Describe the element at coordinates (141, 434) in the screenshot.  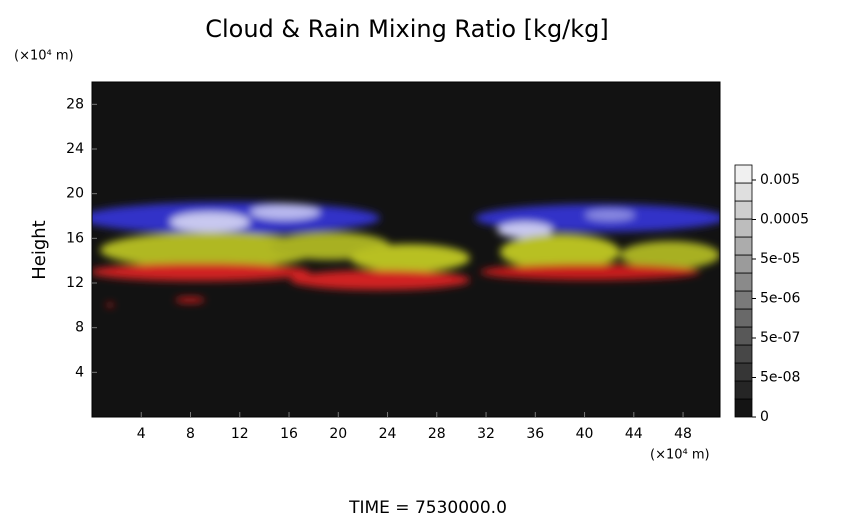
I see `x-tick-label: 4` at that location.